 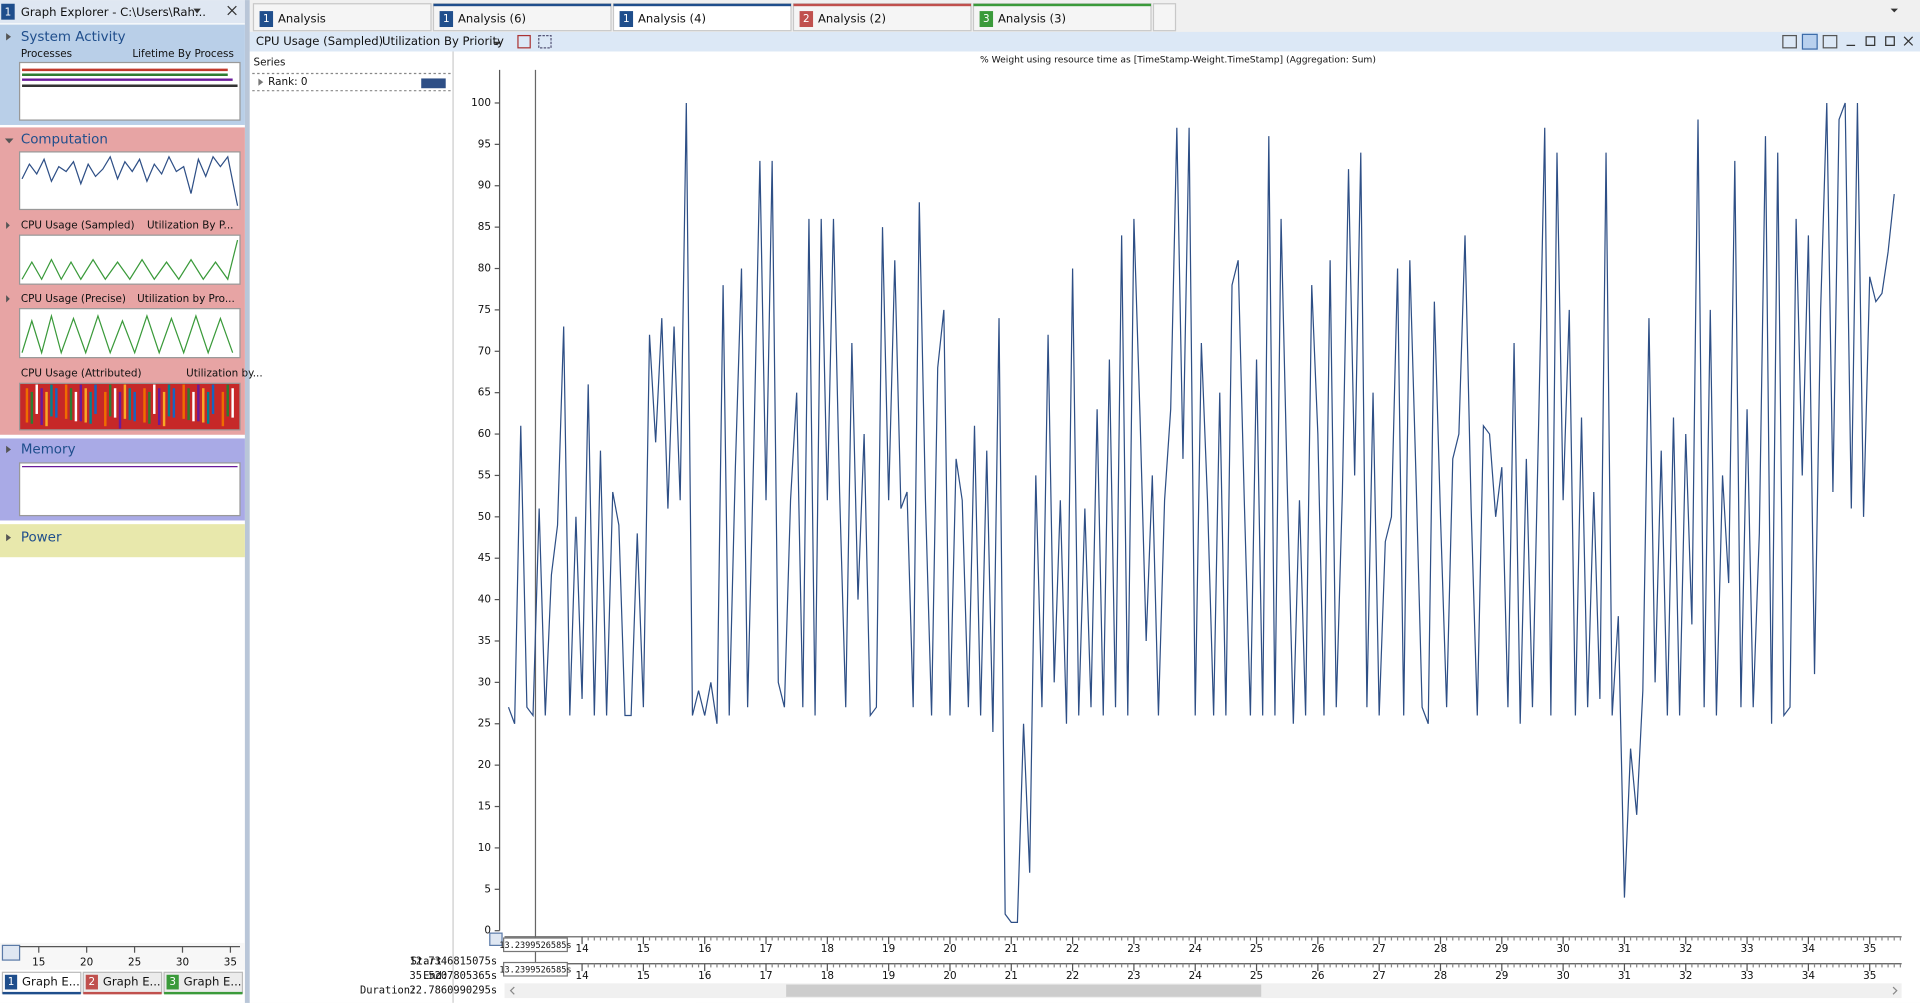 What do you see at coordinates (1894, 10) in the screenshot?
I see `tab-menu` at bounding box center [1894, 10].